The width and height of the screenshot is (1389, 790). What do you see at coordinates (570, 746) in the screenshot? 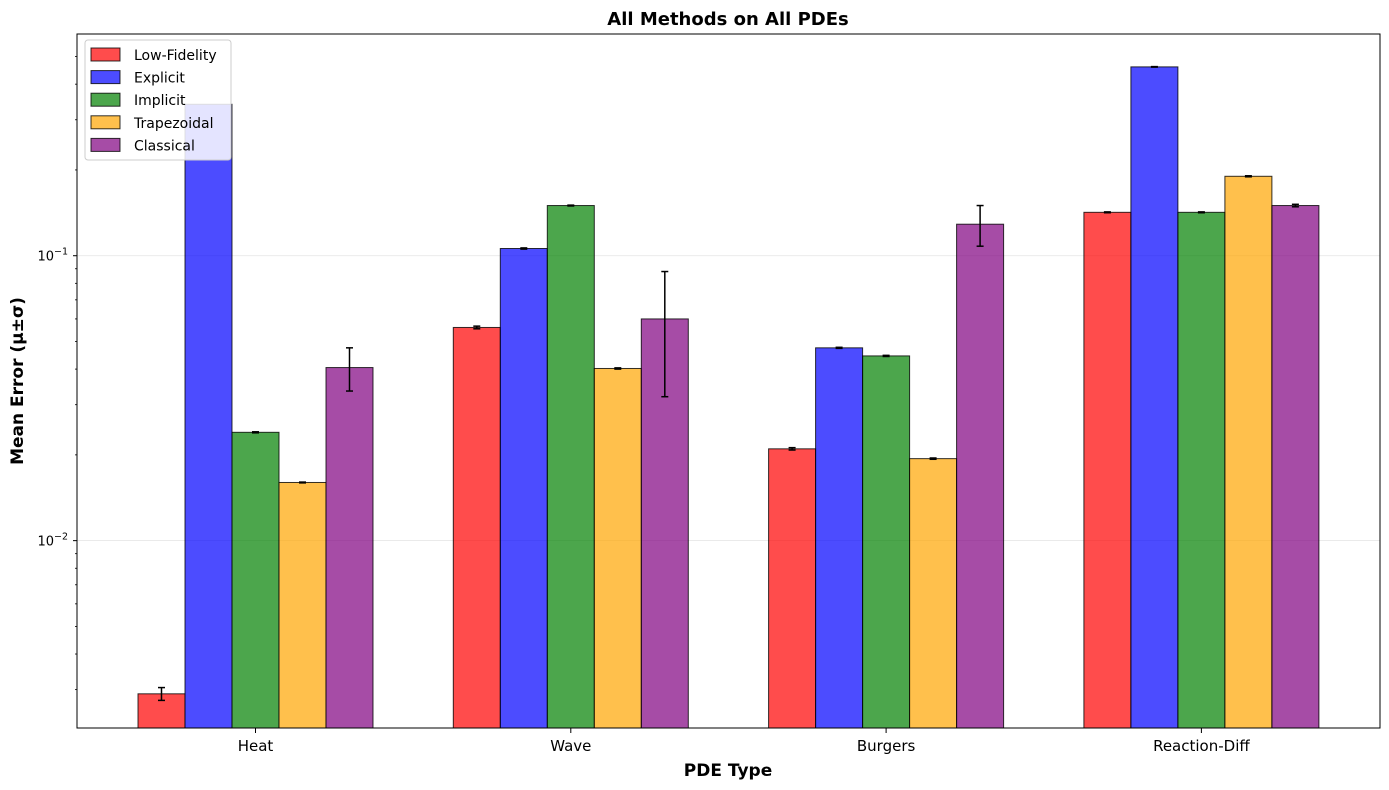
I see `x-tick-label-wave: Wave` at bounding box center [570, 746].